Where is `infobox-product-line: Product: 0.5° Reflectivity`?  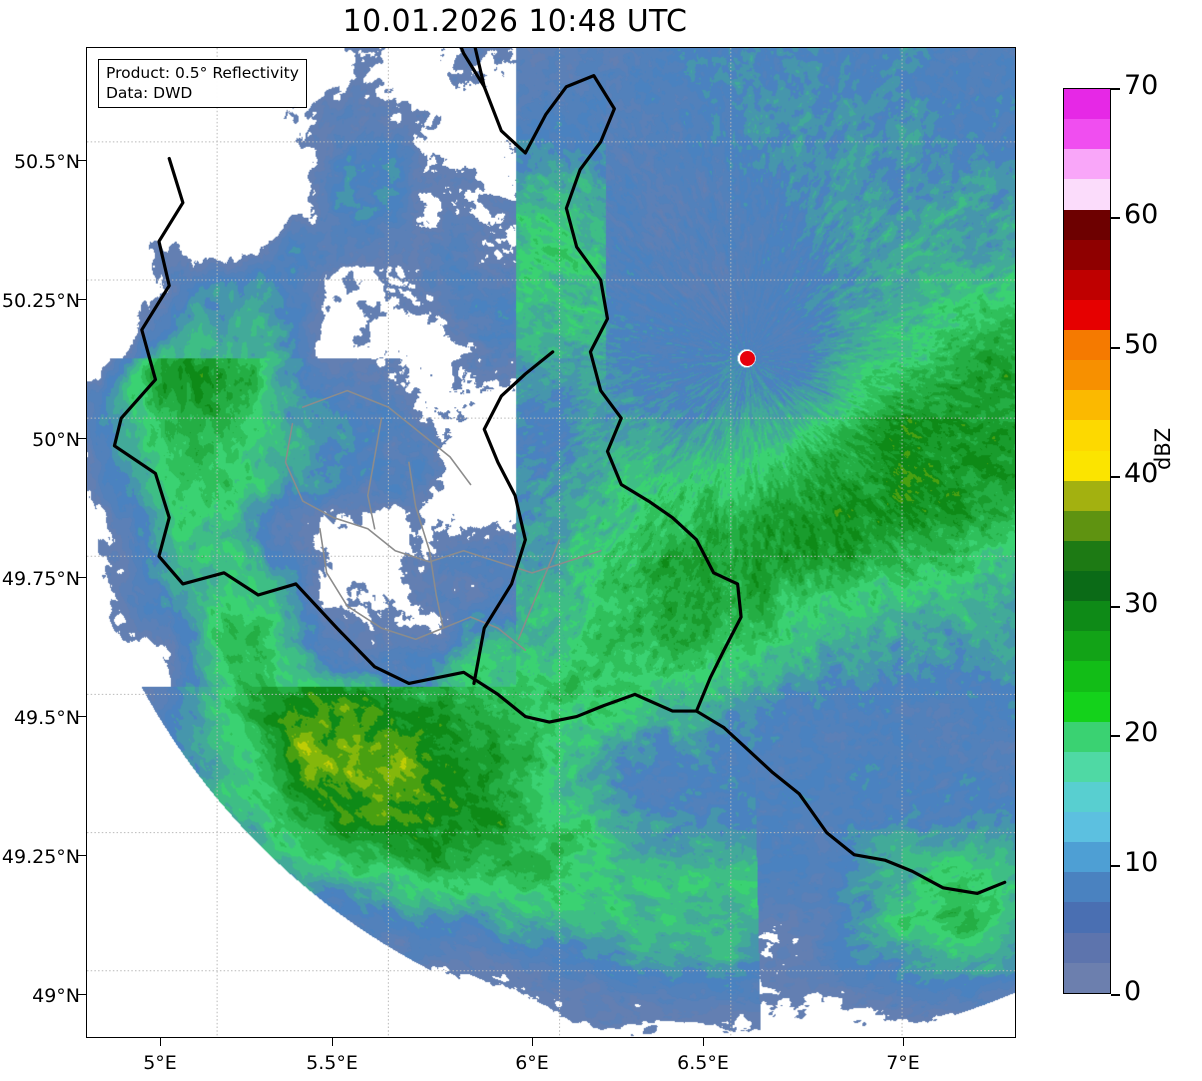 infobox-product-line: Product: 0.5° Reflectivity is located at coordinates (202, 73).